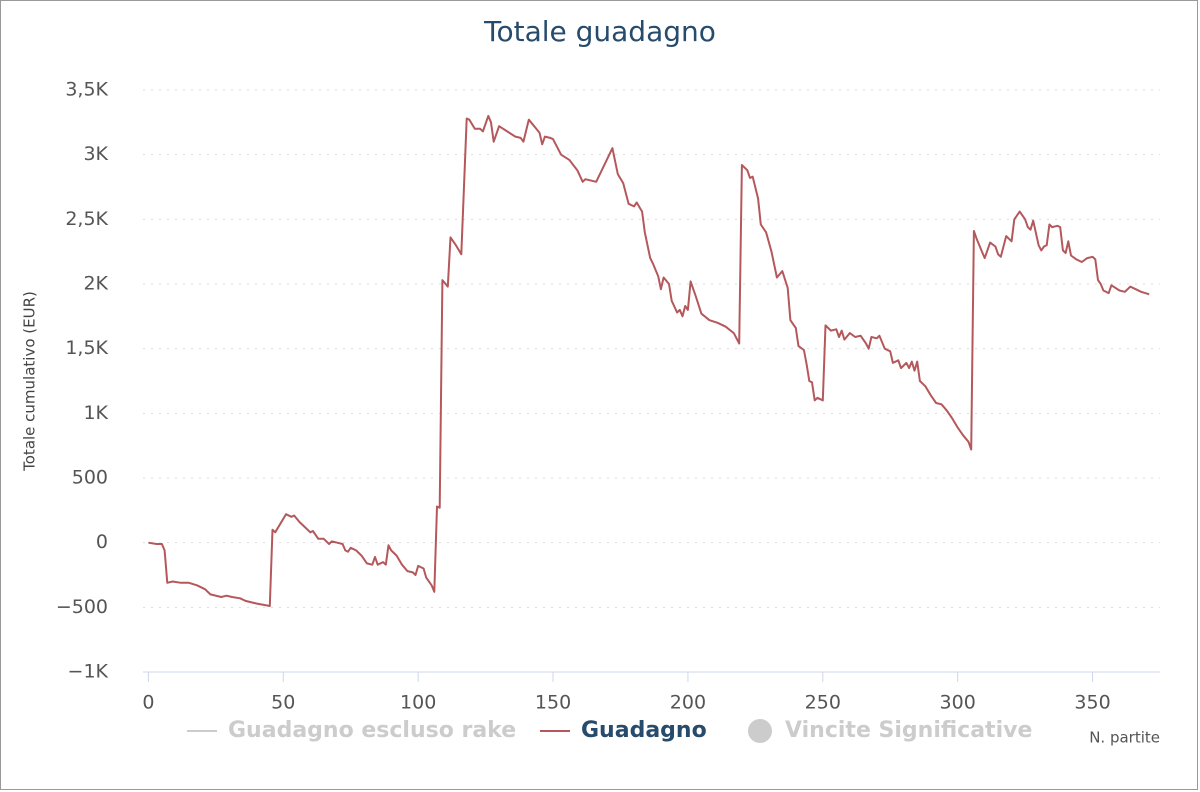 Image resolution: width=1200 pixels, height=792 pixels. What do you see at coordinates (95, 154) in the screenshot?
I see `y-tick-label: 3K` at bounding box center [95, 154].